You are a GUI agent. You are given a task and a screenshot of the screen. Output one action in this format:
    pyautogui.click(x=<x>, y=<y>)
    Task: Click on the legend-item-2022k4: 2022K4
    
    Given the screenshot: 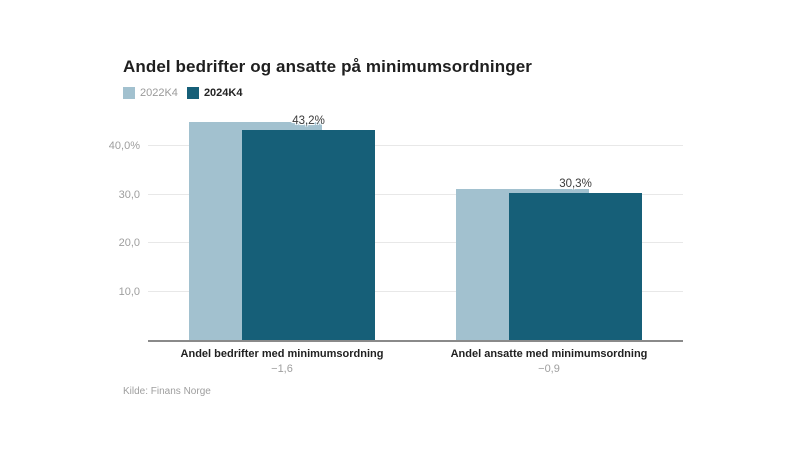 What is the action you would take?
    pyautogui.click(x=150, y=93)
    